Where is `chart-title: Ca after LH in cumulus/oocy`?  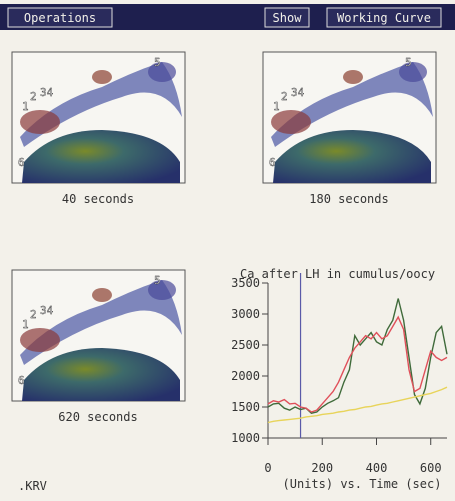 chart-title: Ca after LH in cumulus/oocy is located at coordinates (337, 274).